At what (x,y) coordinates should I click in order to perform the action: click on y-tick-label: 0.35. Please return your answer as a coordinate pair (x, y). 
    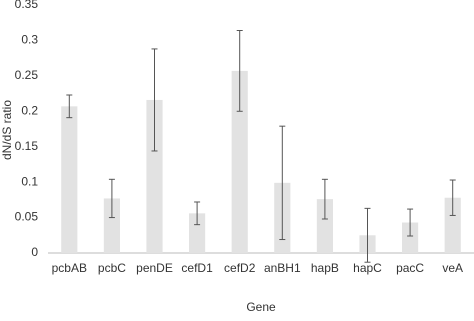
    Looking at the image, I should click on (27, 5).